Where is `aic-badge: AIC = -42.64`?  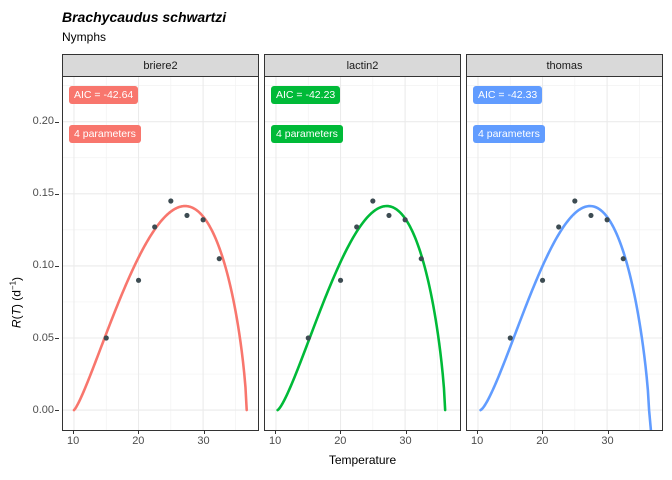 aic-badge: AIC = -42.64 is located at coordinates (104, 95).